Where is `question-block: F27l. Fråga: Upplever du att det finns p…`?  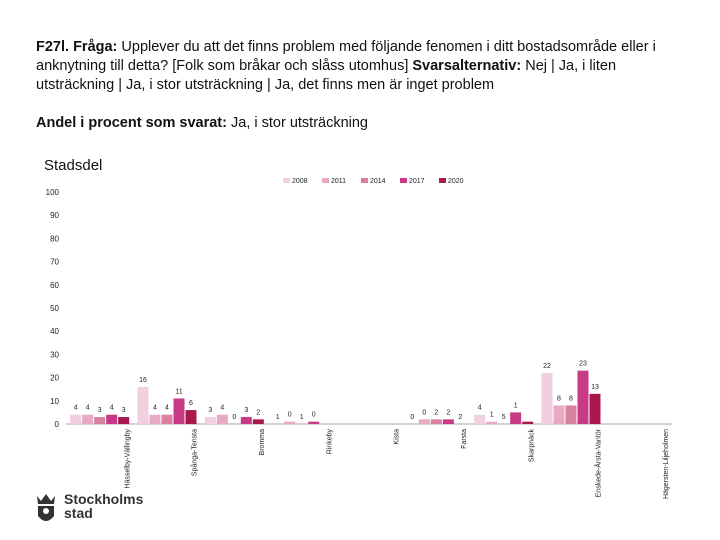 question-block: F27l. Fråga: Upplever du att det finns p… is located at coordinates (364, 66).